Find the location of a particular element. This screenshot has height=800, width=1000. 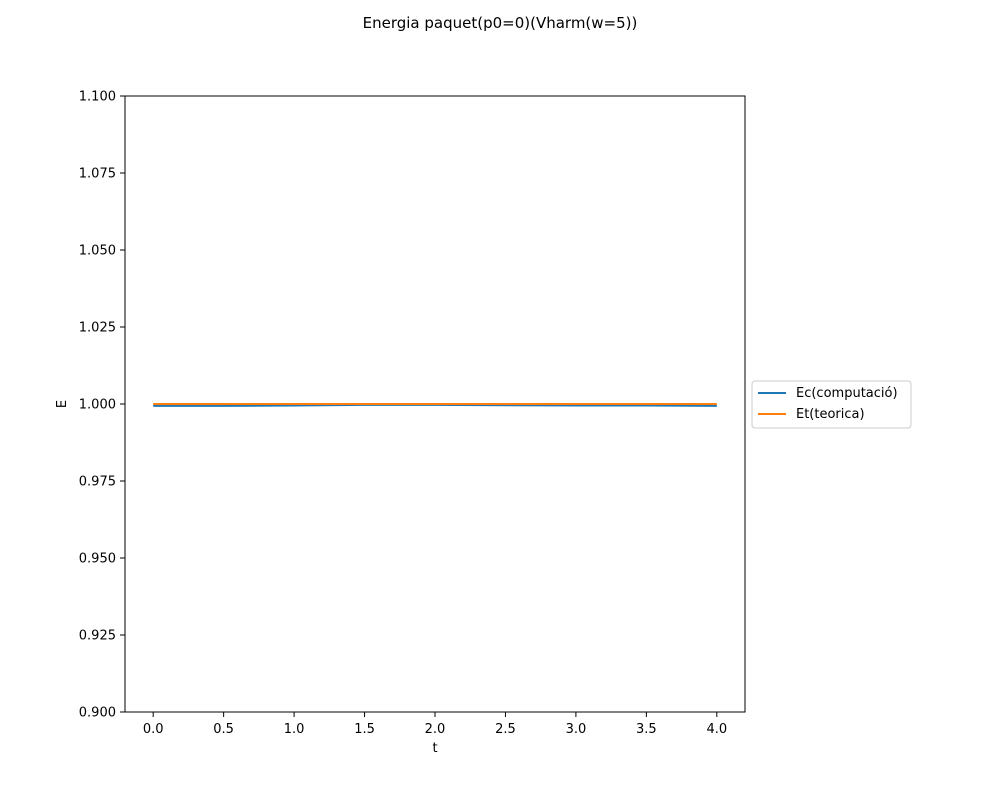

y-tick-label: 1.100 is located at coordinates (97, 97).